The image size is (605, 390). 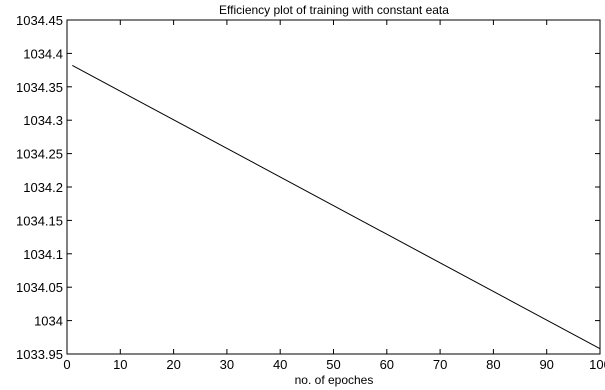 What do you see at coordinates (387, 364) in the screenshot?
I see `x-tick-label: 60` at bounding box center [387, 364].